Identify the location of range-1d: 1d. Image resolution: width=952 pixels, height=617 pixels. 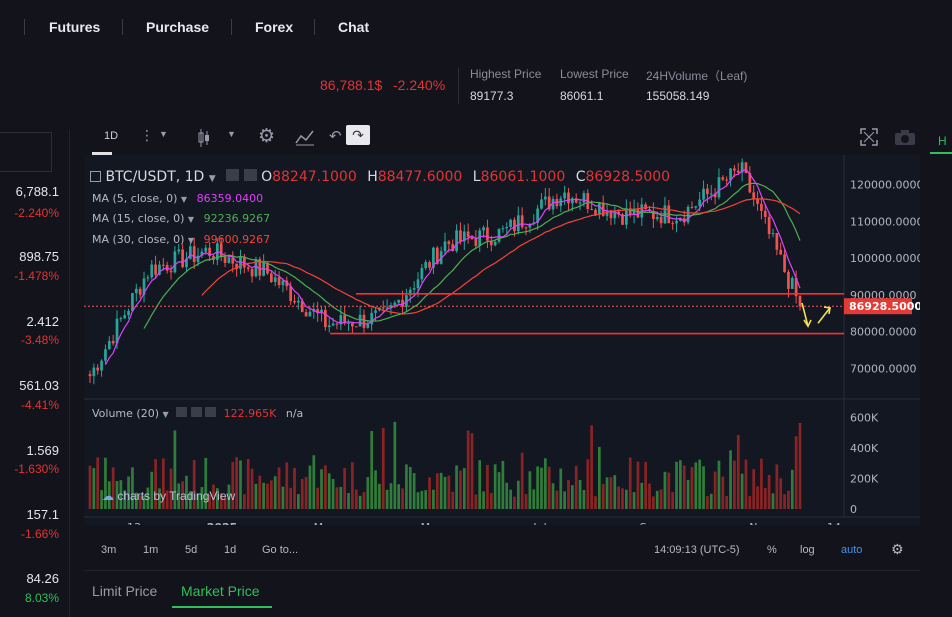
(230, 550).